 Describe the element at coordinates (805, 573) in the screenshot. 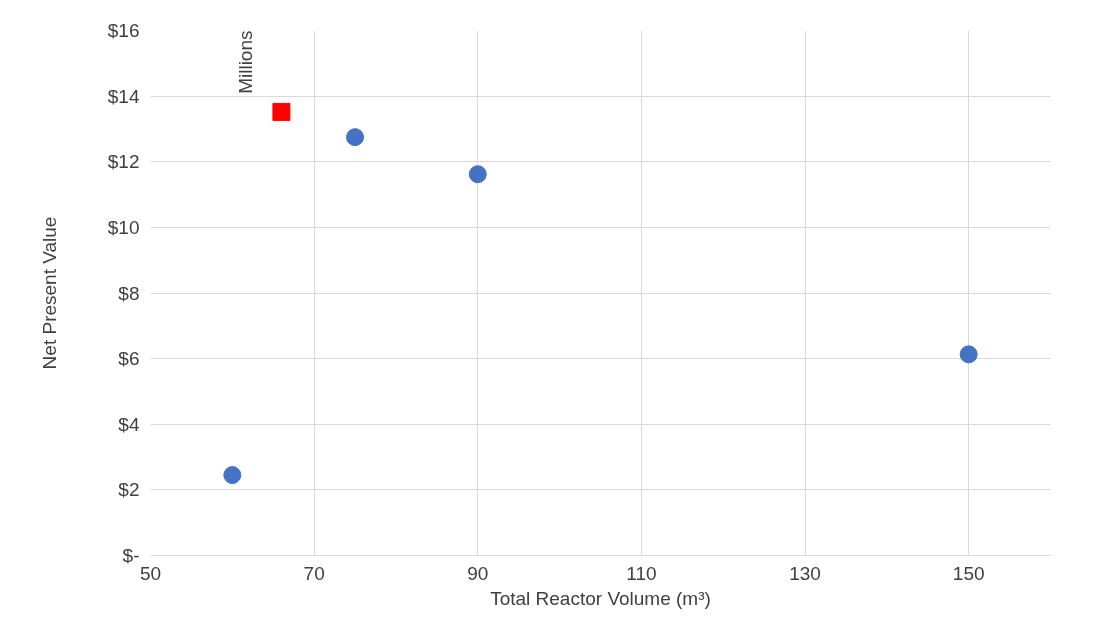

I see `x-tick-label: 130` at that location.